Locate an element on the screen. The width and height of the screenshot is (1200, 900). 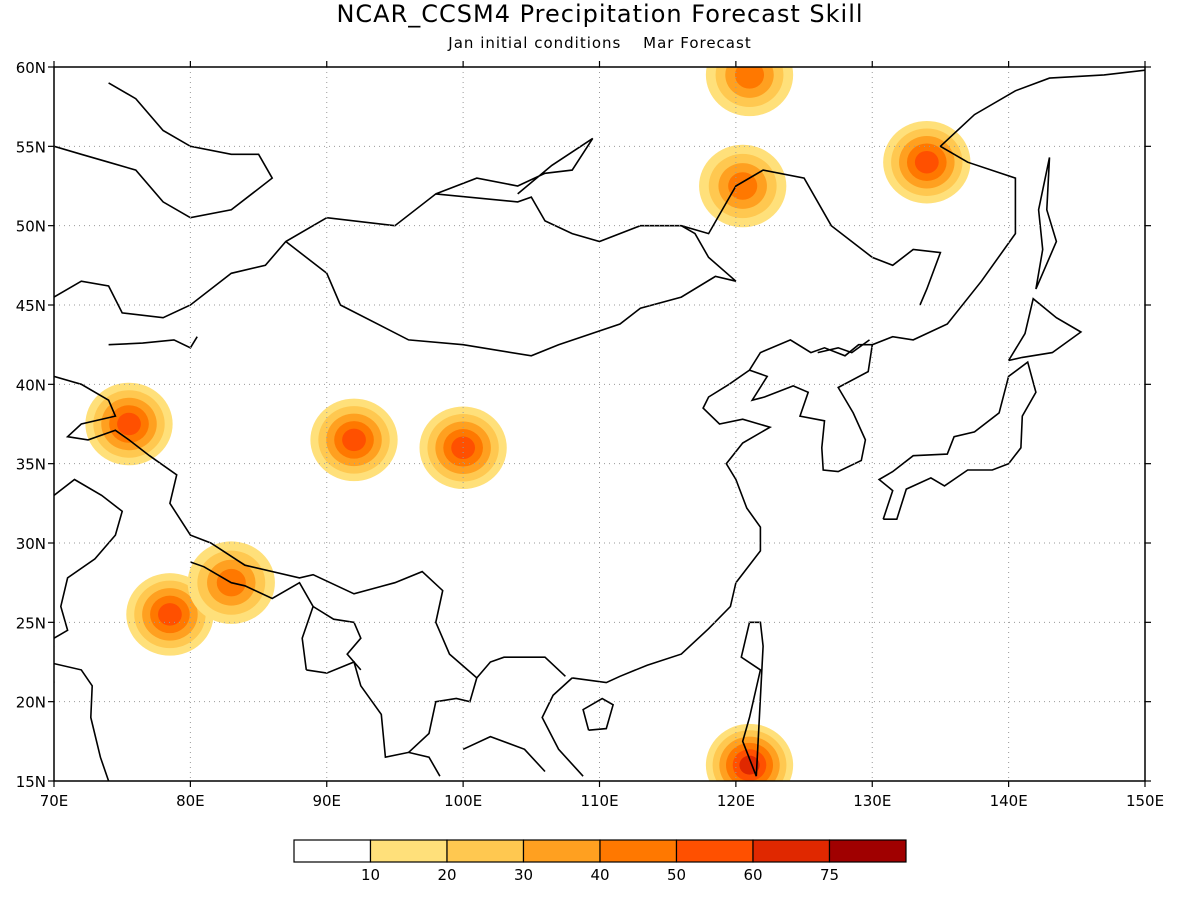
lat-tick-label: 30N is located at coordinates (31, 544).